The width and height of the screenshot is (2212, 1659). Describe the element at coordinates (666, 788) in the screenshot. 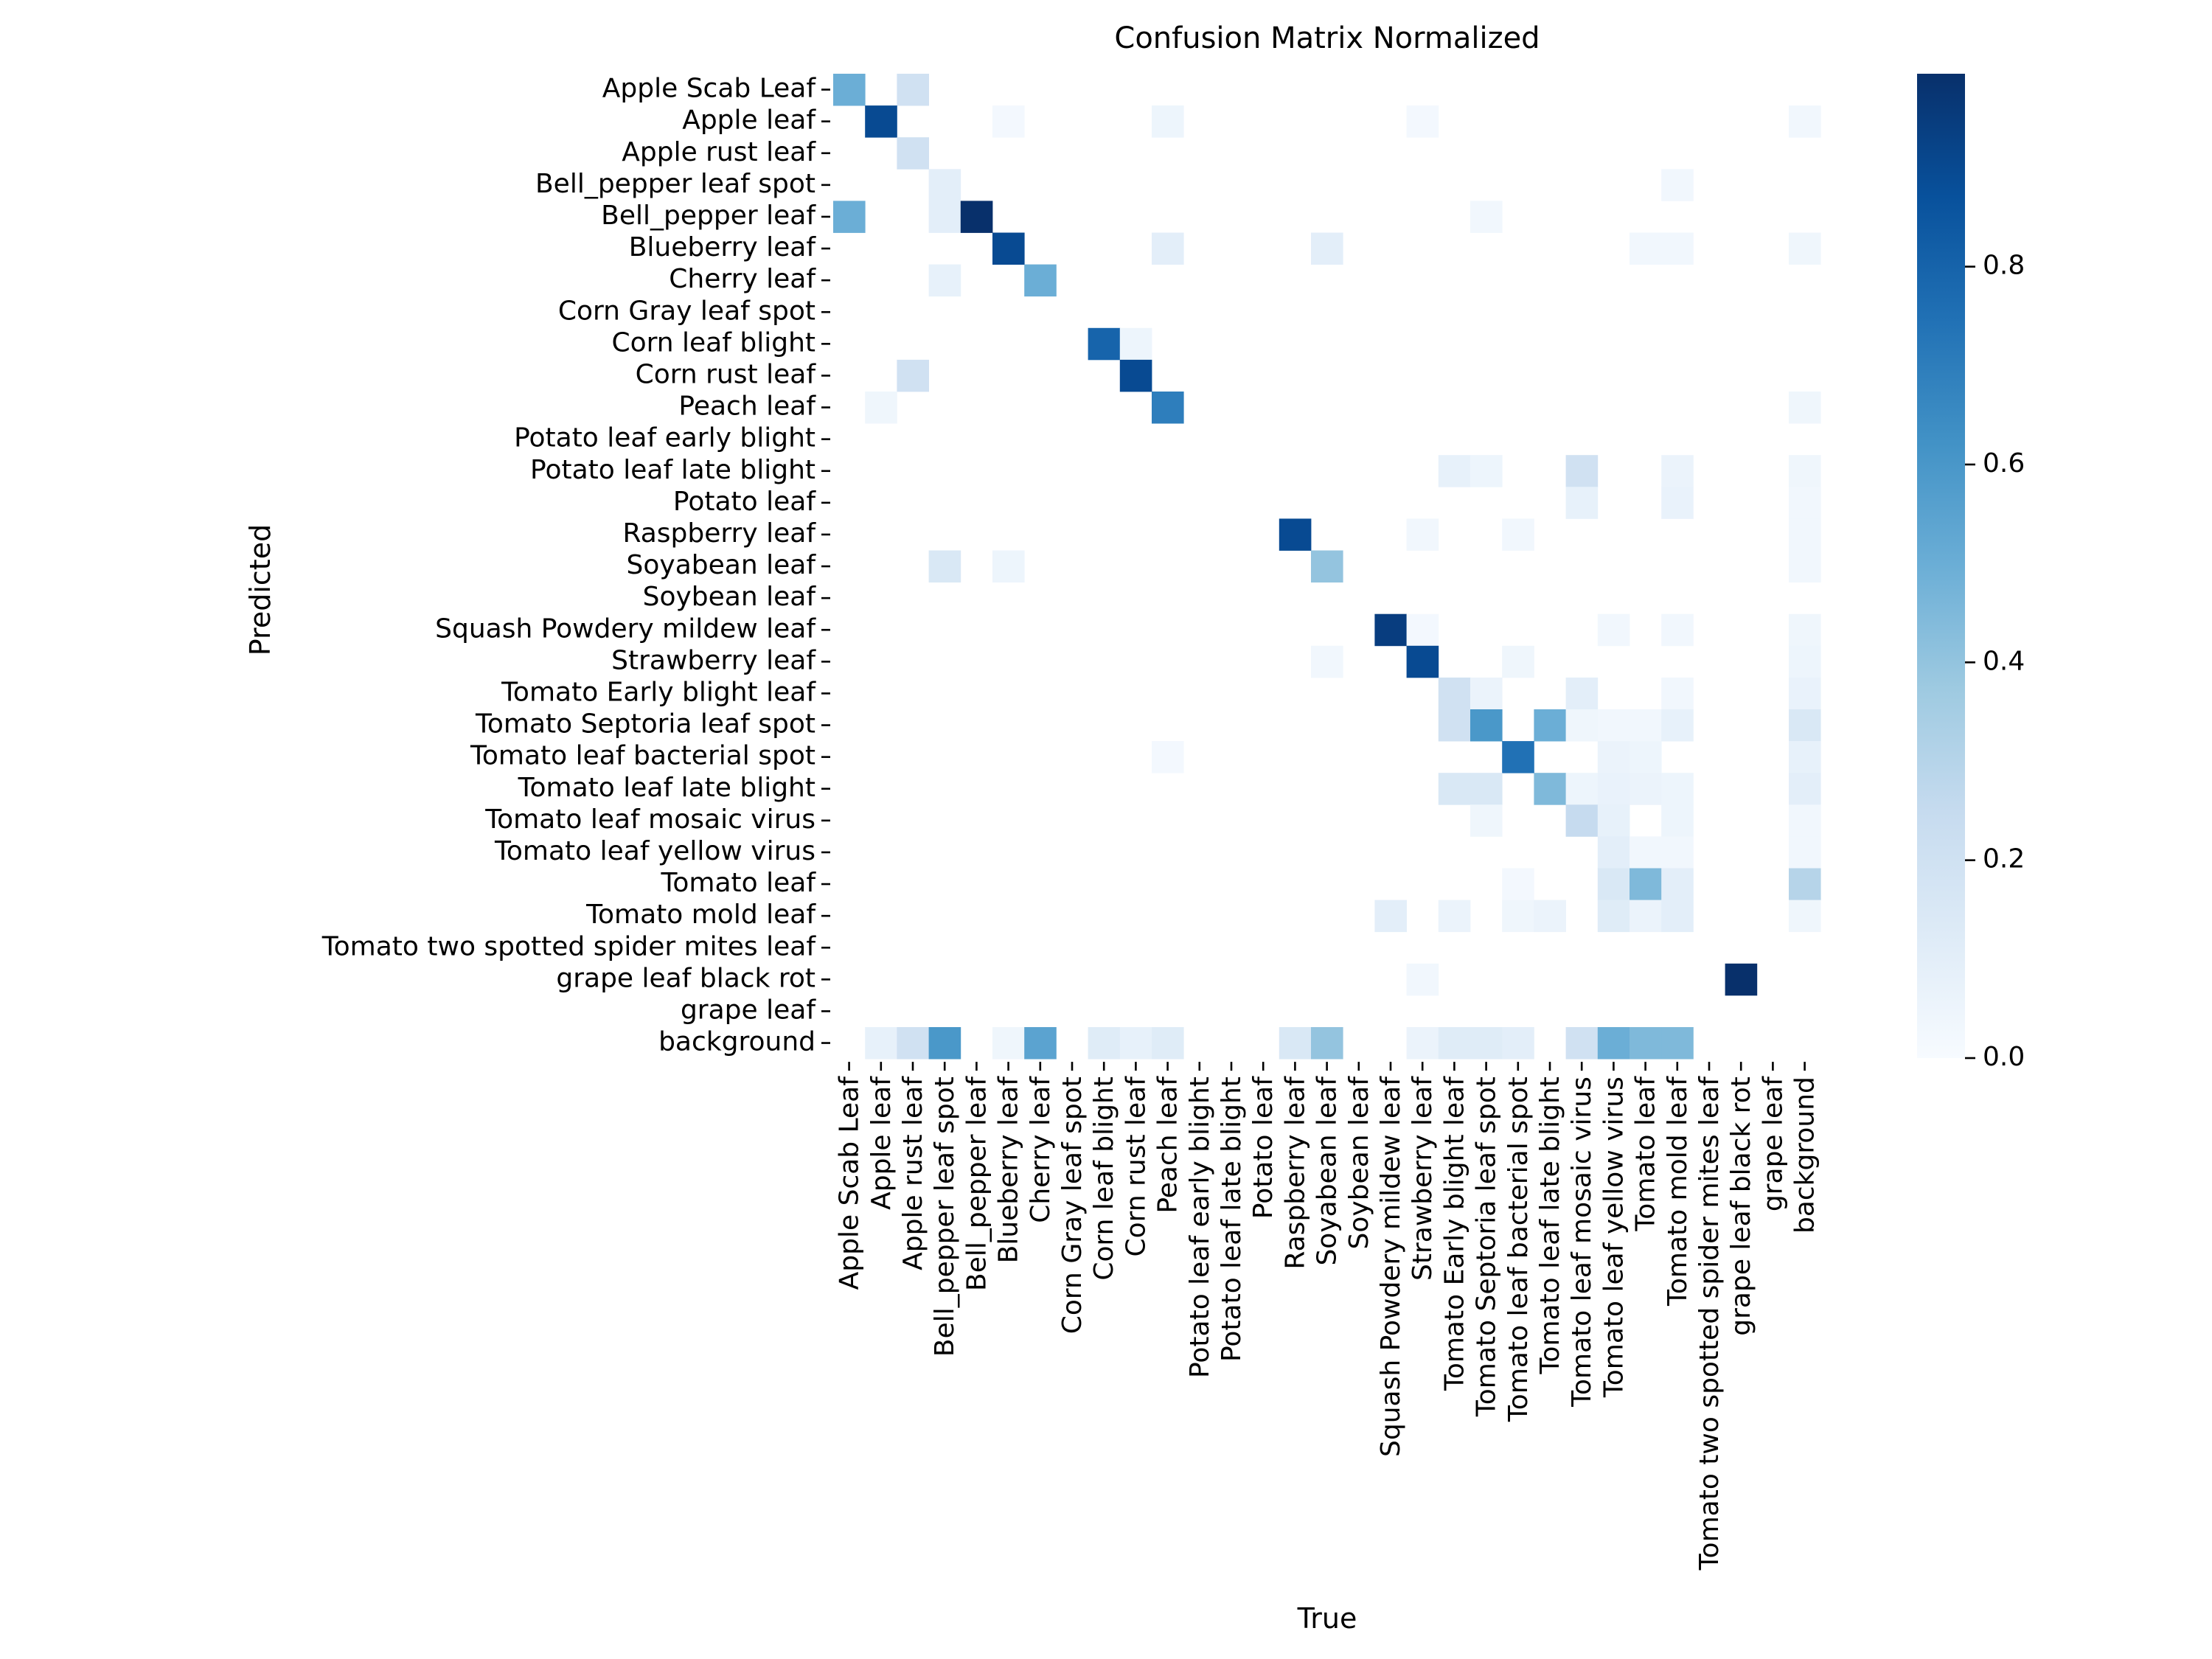

I see `y-tick-label: Tomato leaf late blight` at that location.